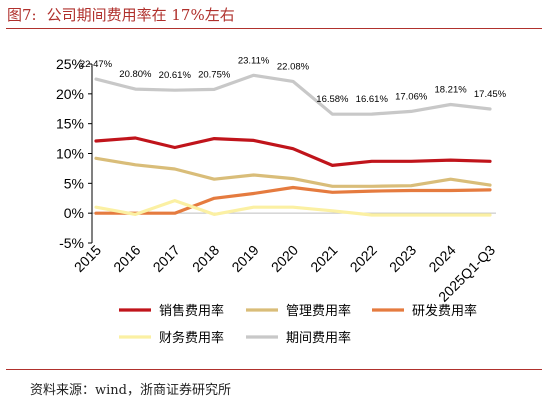 This screenshot has height=403, width=548. I want to click on source-note: 资料来源：wind，浙商证券研究所, so click(130, 390).